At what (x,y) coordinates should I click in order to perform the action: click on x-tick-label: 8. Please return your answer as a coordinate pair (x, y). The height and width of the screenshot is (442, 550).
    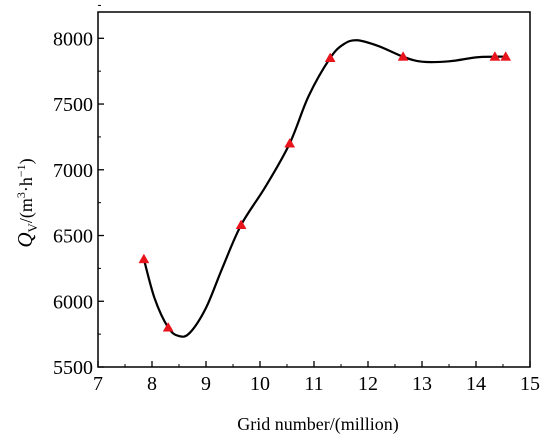
    Looking at the image, I should click on (152, 384).